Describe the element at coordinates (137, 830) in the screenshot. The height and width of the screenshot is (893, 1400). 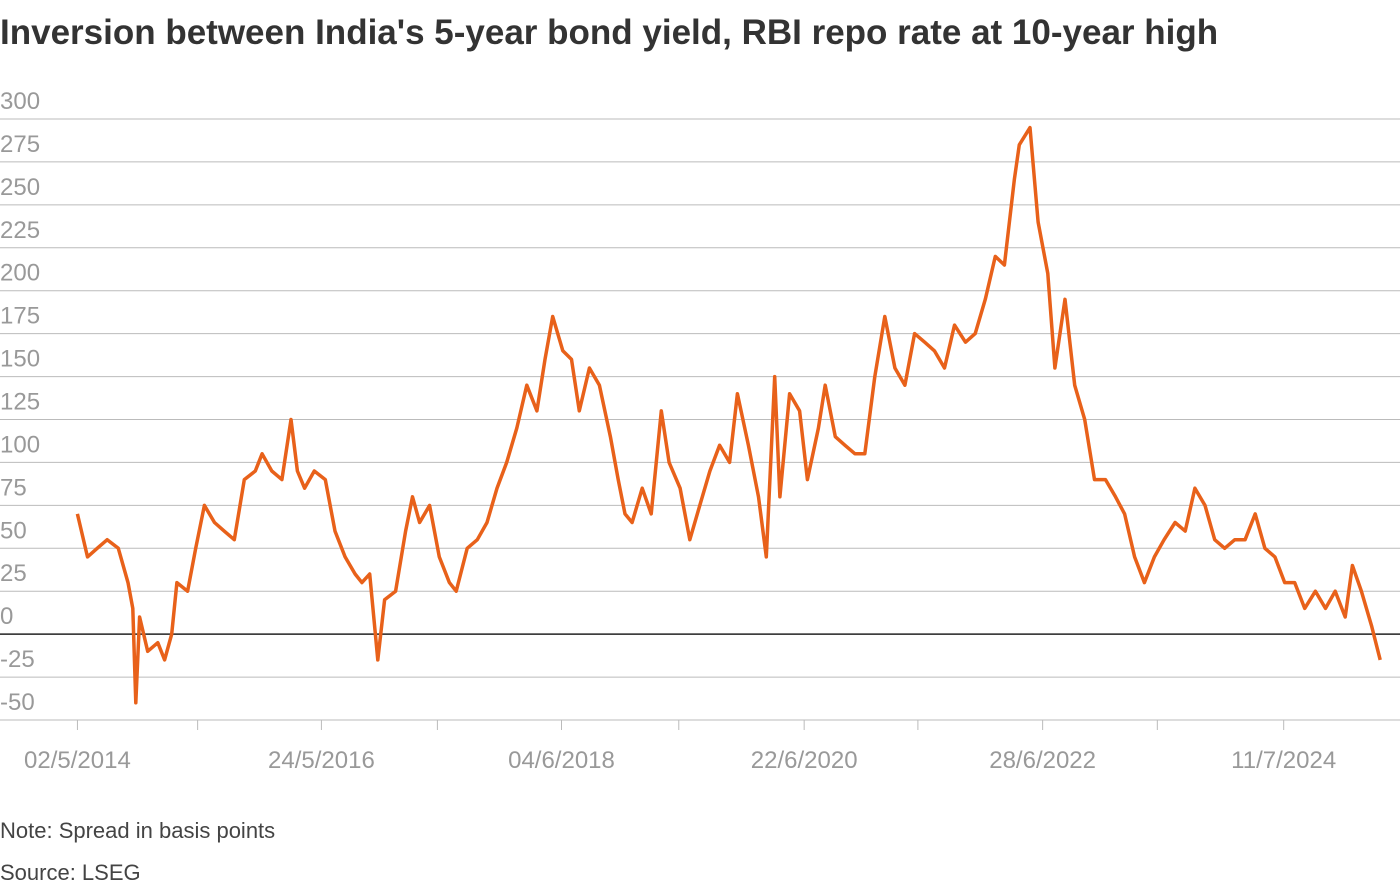
I see `note: Note: Spread in basis points` at that location.